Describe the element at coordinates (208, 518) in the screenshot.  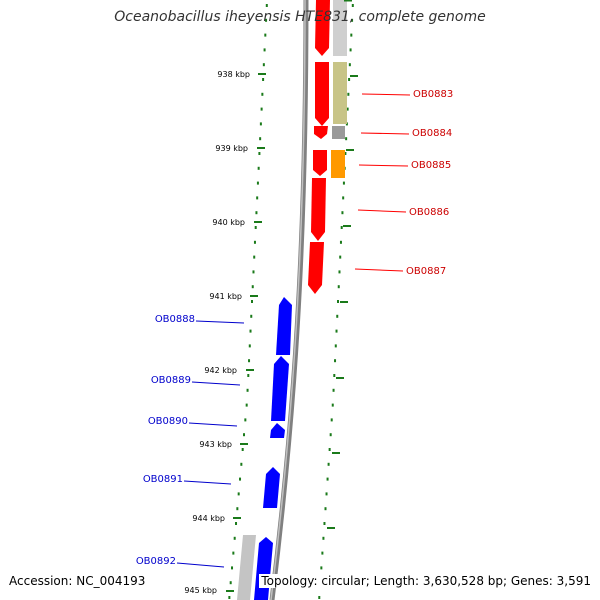
I see `tick-label: 944 kbp` at that location.